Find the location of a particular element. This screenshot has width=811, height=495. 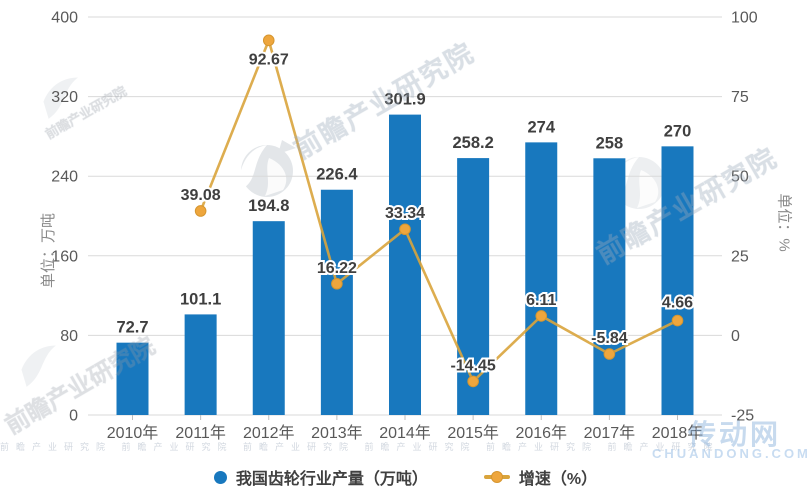

bar-series-marker is located at coordinates (220, 477).